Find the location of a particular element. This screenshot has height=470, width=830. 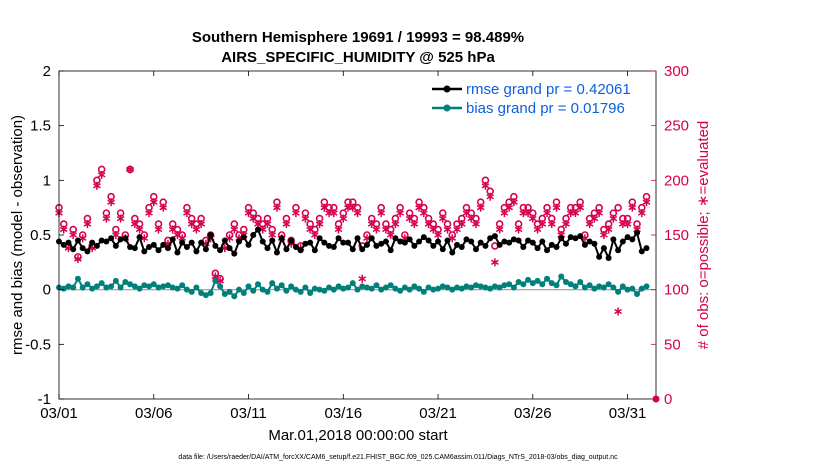

x-tick-label: 03/11 is located at coordinates (248, 413).